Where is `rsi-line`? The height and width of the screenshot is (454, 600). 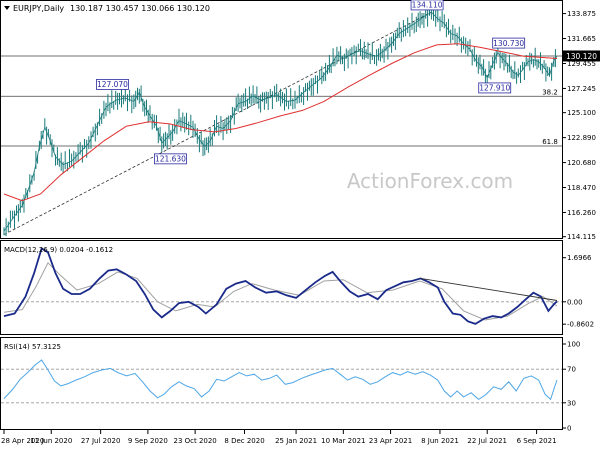
rsi-line is located at coordinates (280, 380).